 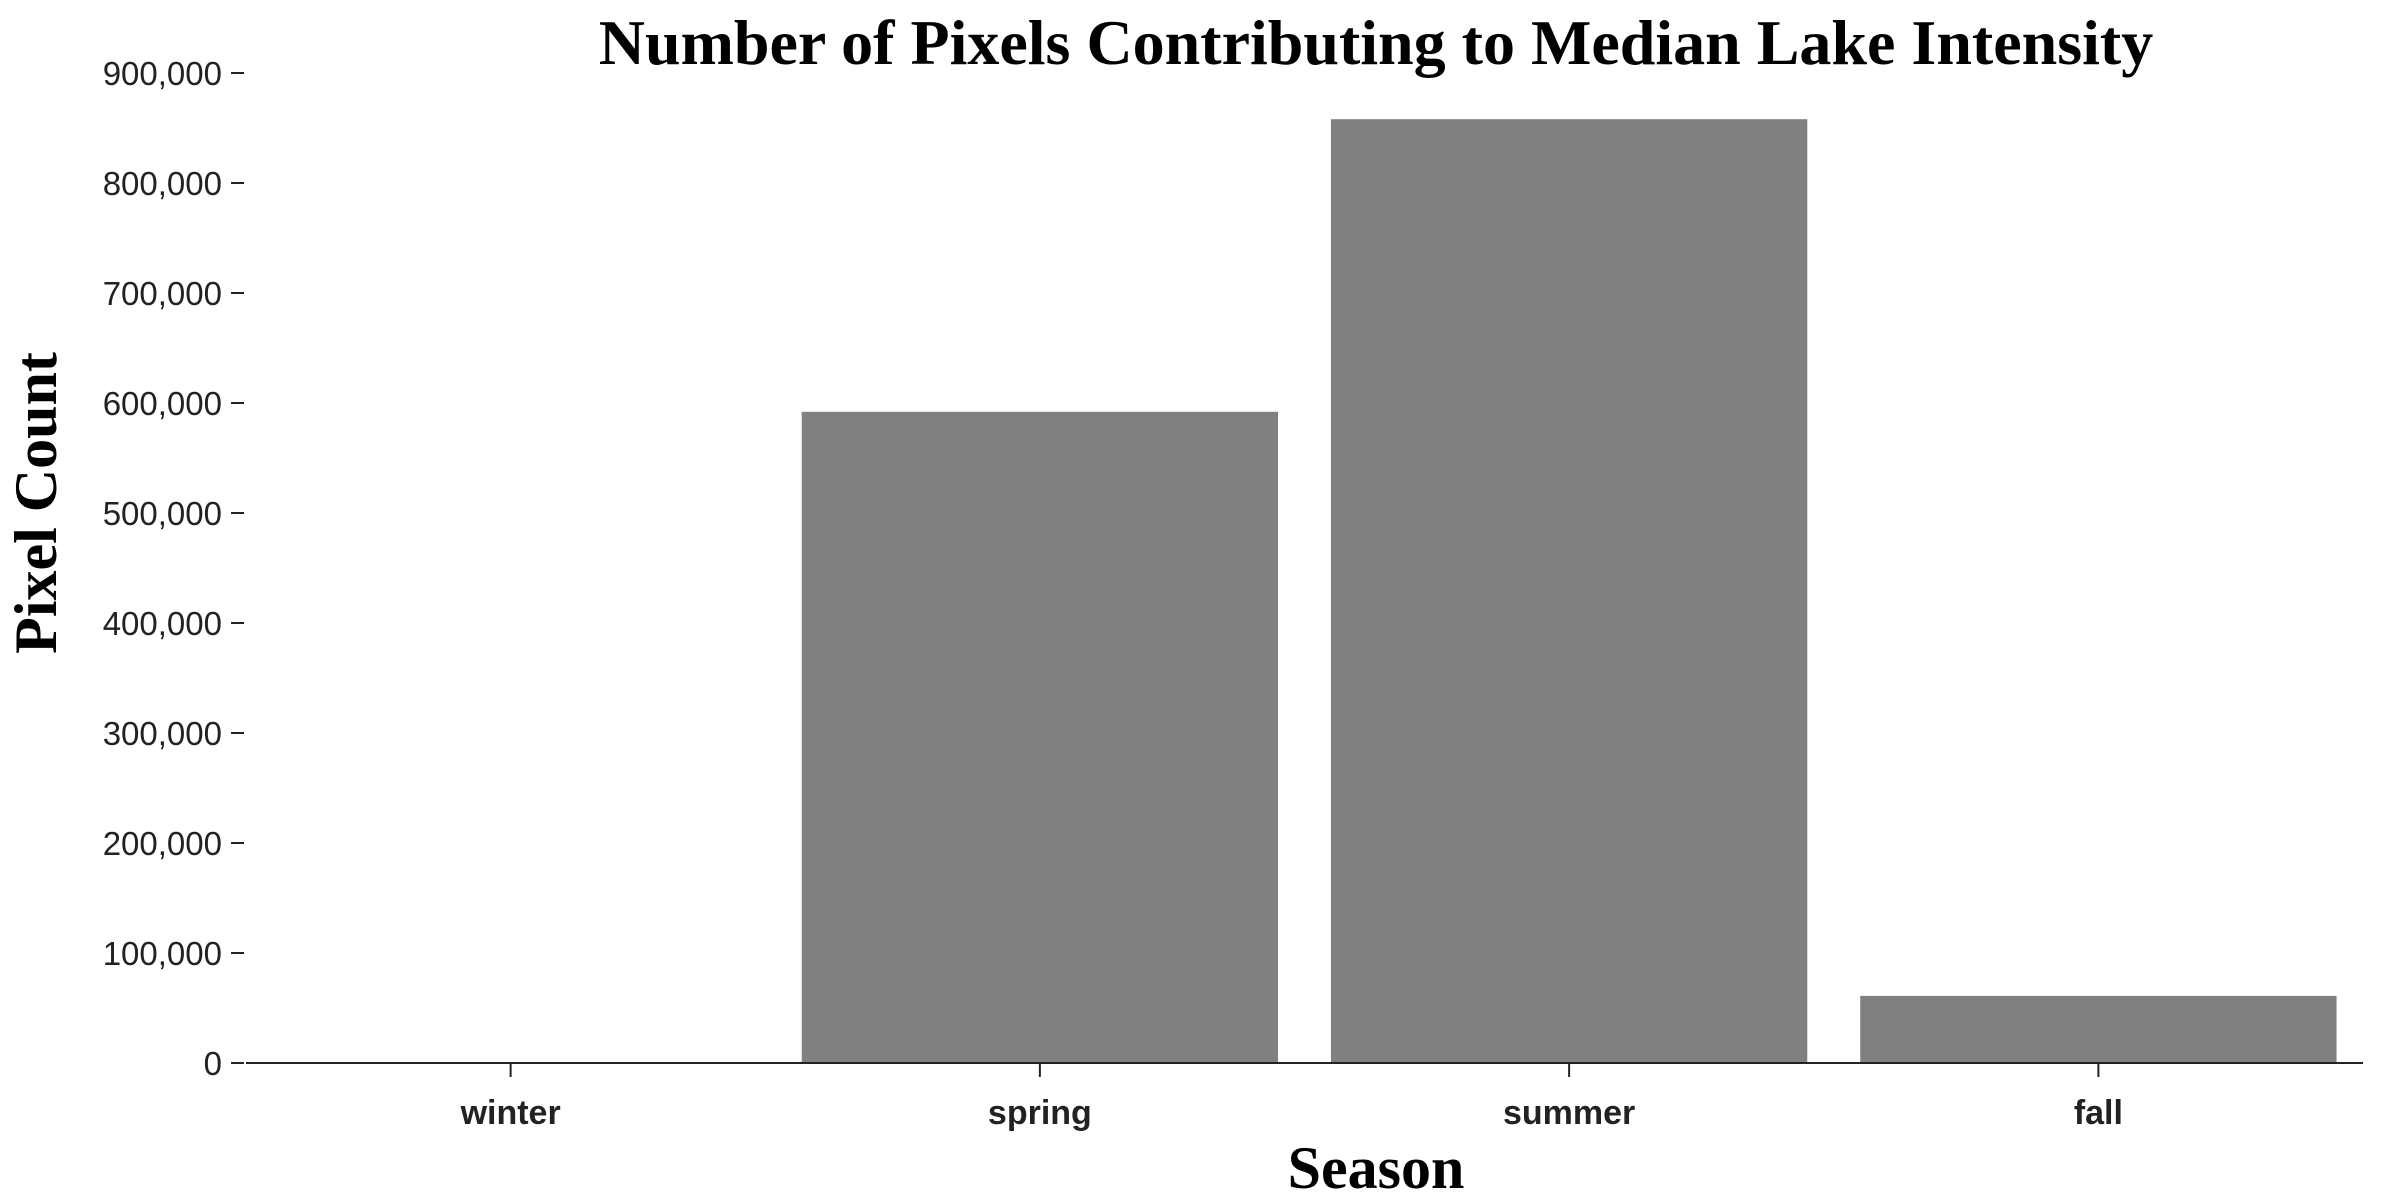 I want to click on bar-fall, so click(x=2098, y=1029).